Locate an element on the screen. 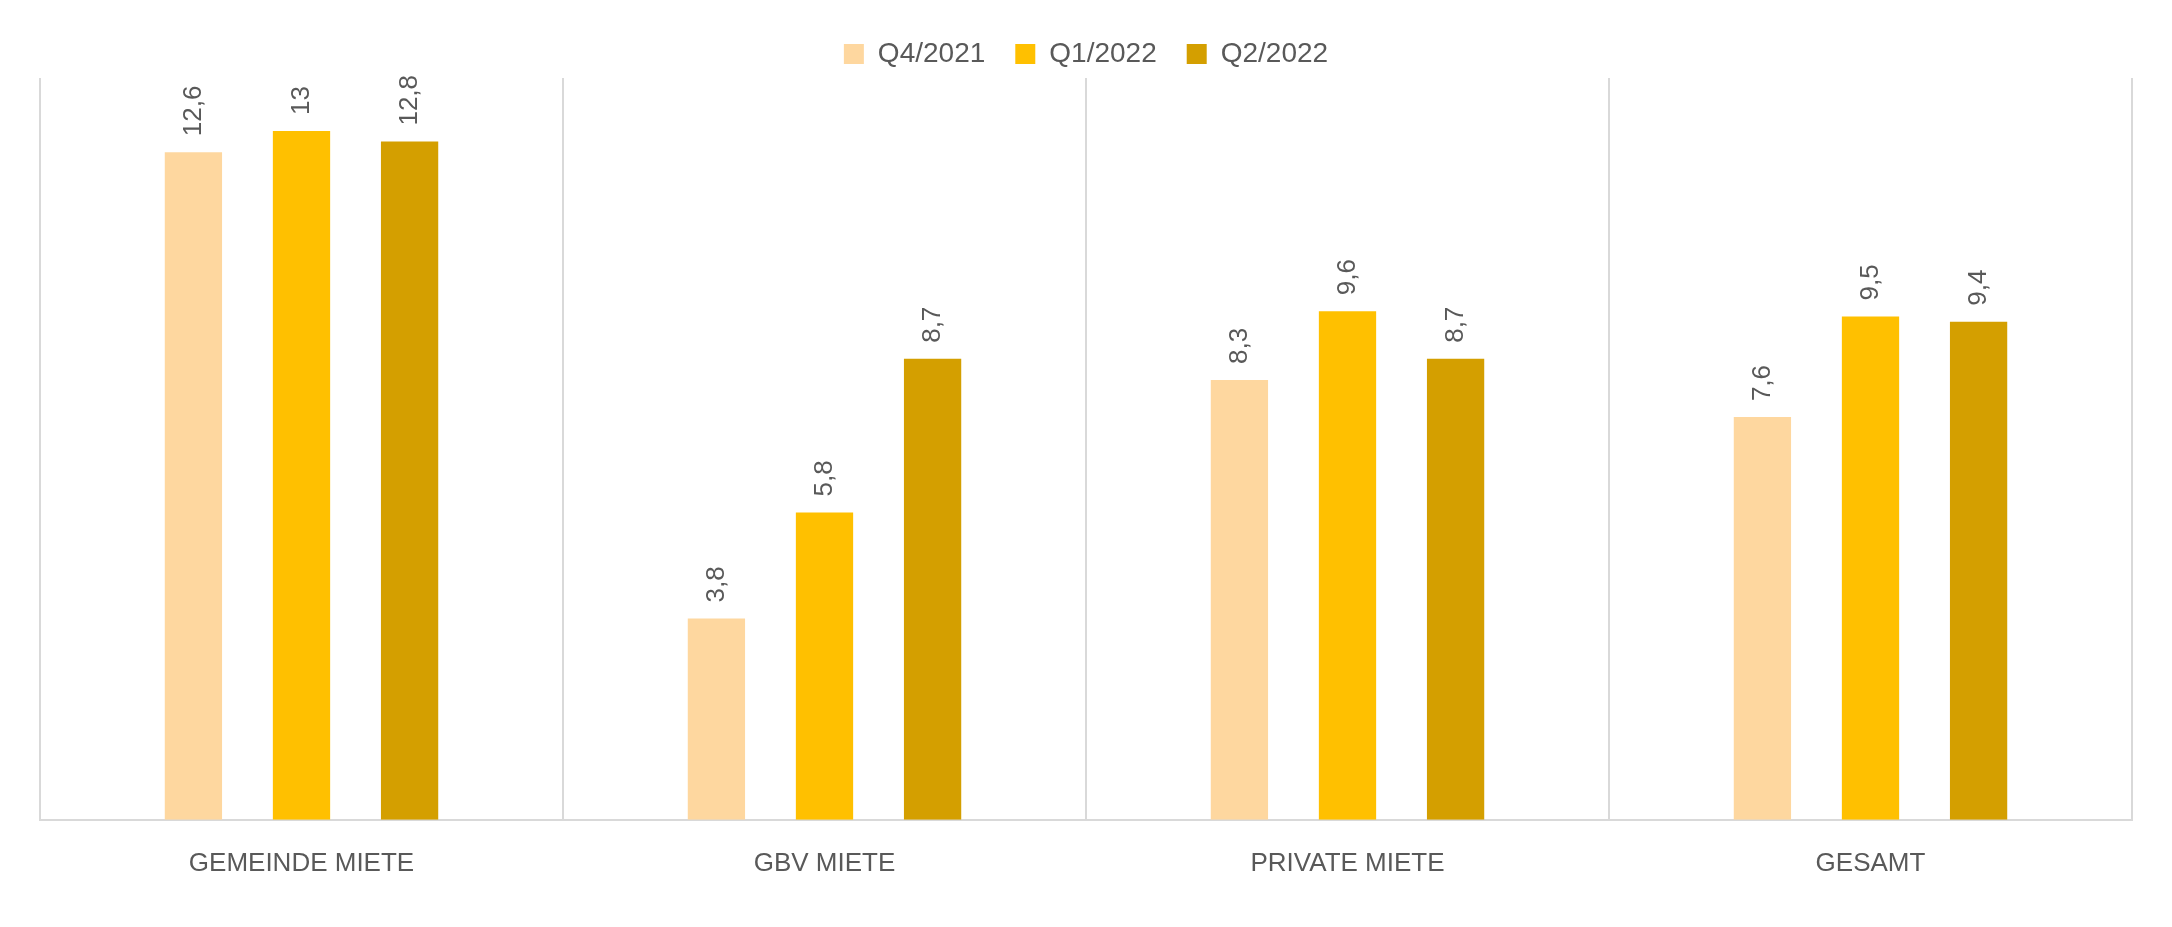 The width and height of the screenshot is (2172, 927). data-label: 3,8 is located at coordinates (714, 584).